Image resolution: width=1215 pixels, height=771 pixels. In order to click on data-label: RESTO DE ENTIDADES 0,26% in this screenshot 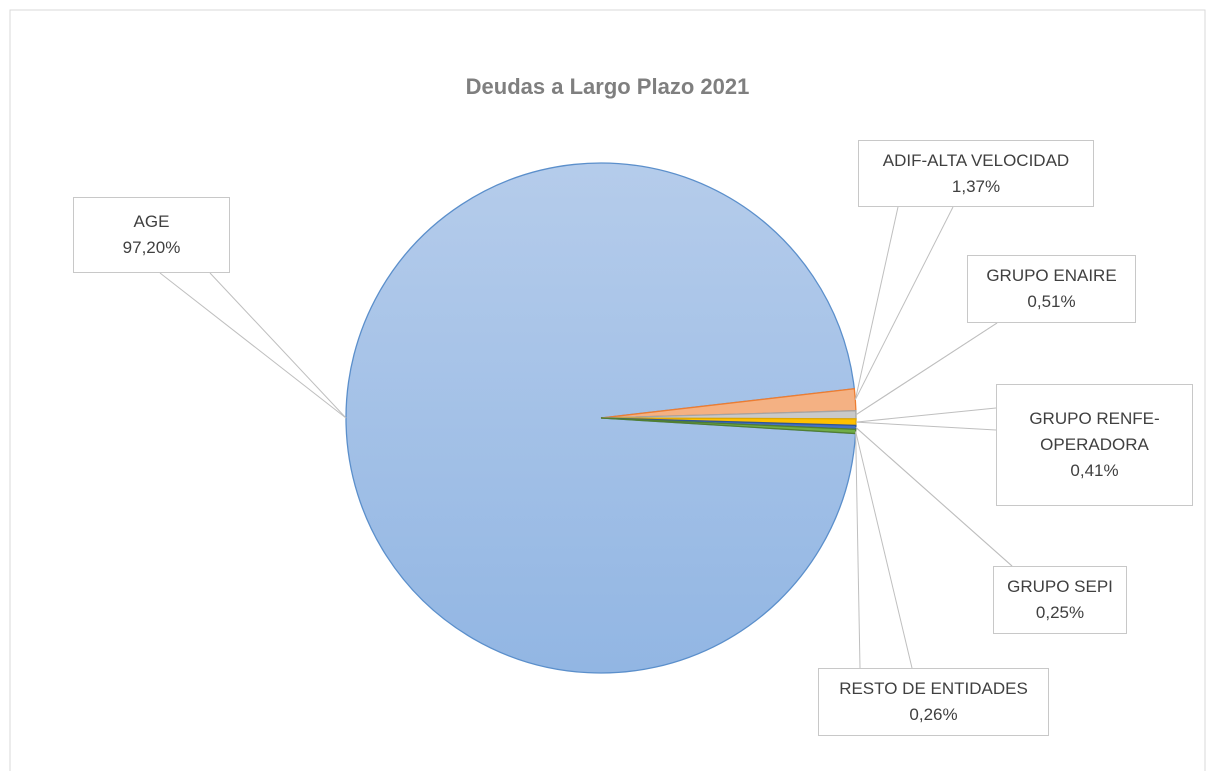, I will do `click(933, 702)`.